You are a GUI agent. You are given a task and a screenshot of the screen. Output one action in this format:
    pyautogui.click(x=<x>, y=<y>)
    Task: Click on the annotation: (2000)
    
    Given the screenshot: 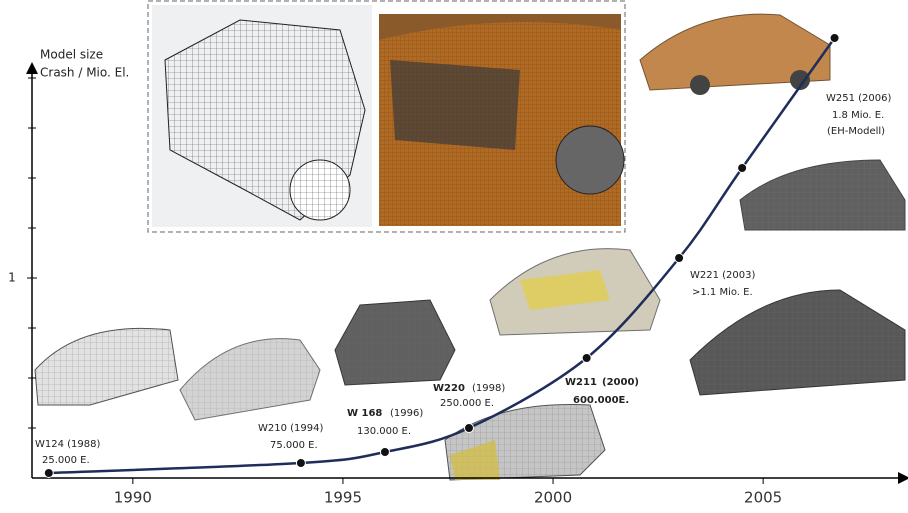 What is the action you would take?
    pyautogui.click(x=620, y=382)
    